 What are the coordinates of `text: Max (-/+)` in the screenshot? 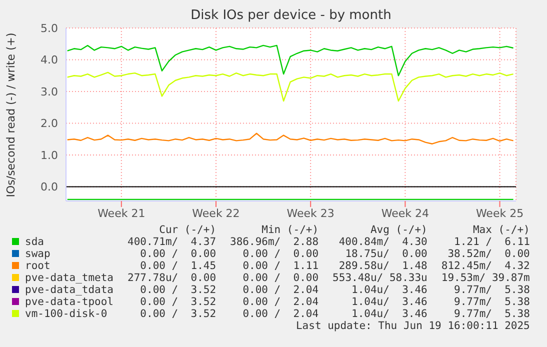 It's located at (501, 230).